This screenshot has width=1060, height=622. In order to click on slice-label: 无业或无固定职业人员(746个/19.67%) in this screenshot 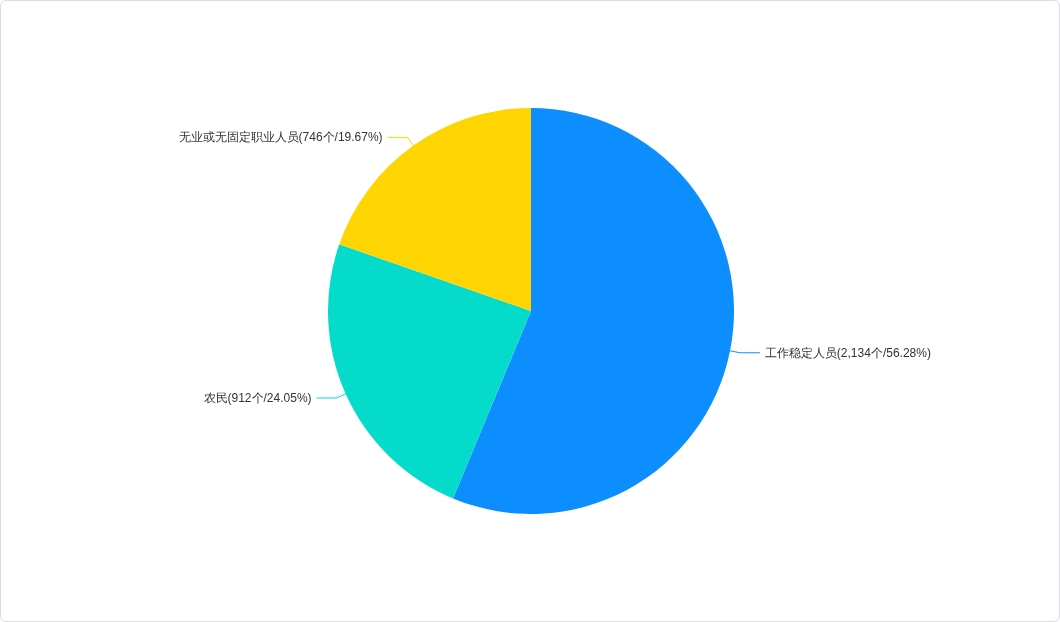, I will do `click(280, 137)`.